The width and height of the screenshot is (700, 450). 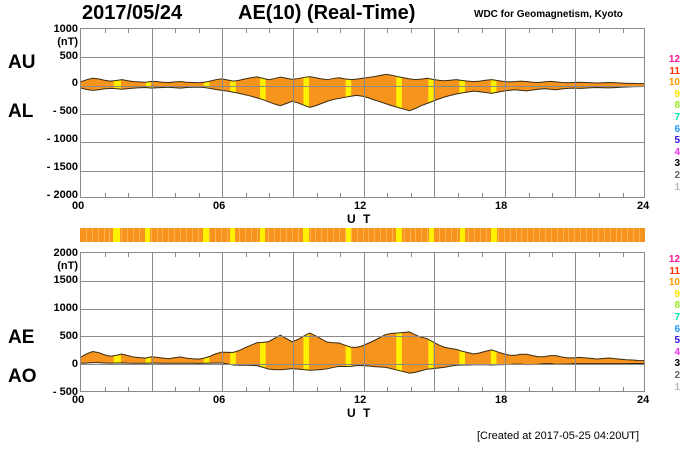 What do you see at coordinates (62, 195) in the screenshot?
I see `top-ytick-m2000: - 2000` at bounding box center [62, 195].